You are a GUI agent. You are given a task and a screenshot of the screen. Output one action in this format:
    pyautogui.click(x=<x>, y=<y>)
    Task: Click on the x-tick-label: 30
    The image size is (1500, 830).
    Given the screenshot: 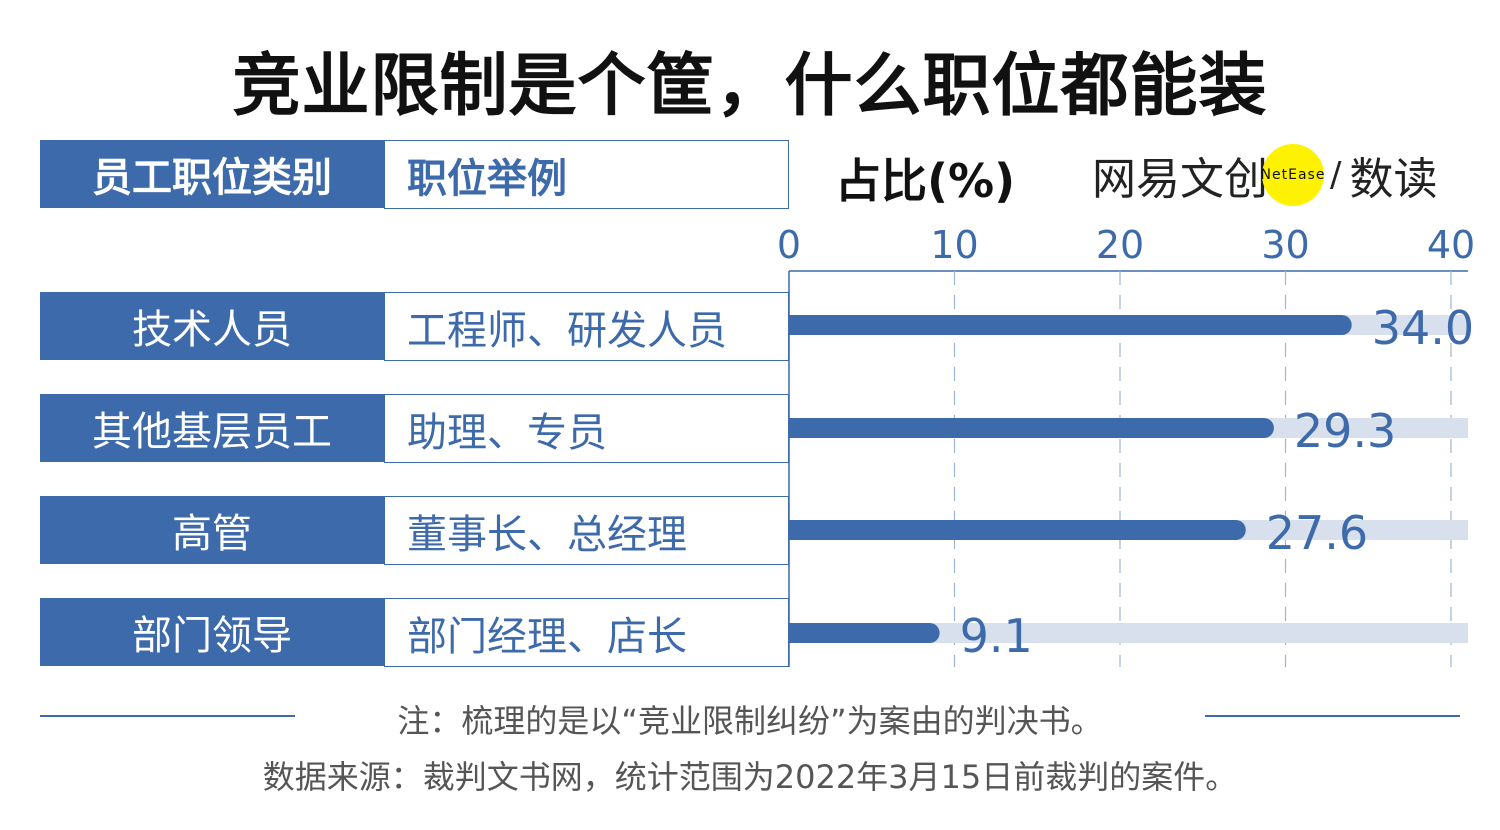 What is the action you would take?
    pyautogui.click(x=1285, y=245)
    